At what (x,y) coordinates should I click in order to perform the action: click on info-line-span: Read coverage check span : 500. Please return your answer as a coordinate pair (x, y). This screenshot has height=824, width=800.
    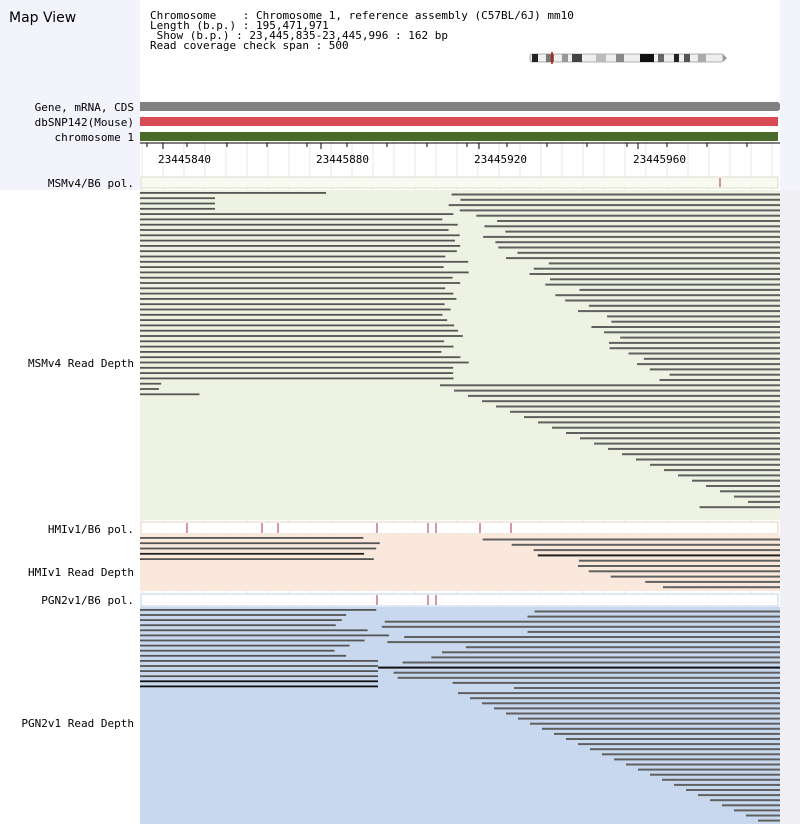
    Looking at the image, I should click on (249, 45).